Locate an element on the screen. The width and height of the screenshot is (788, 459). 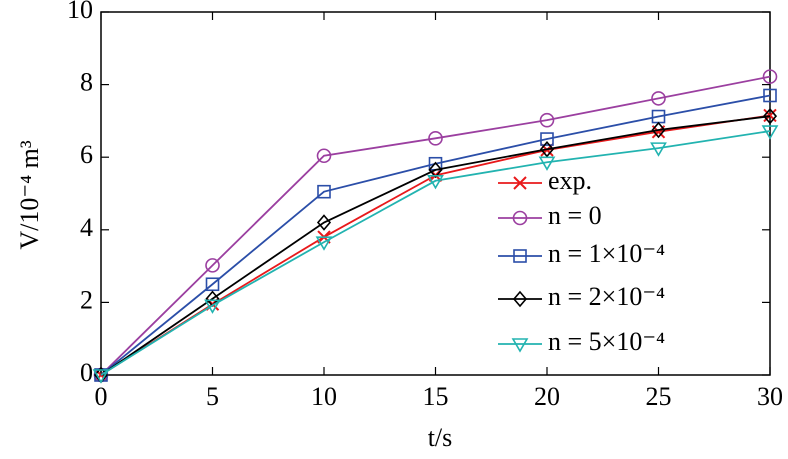
x-tick-label: 20 is located at coordinates (547, 396).